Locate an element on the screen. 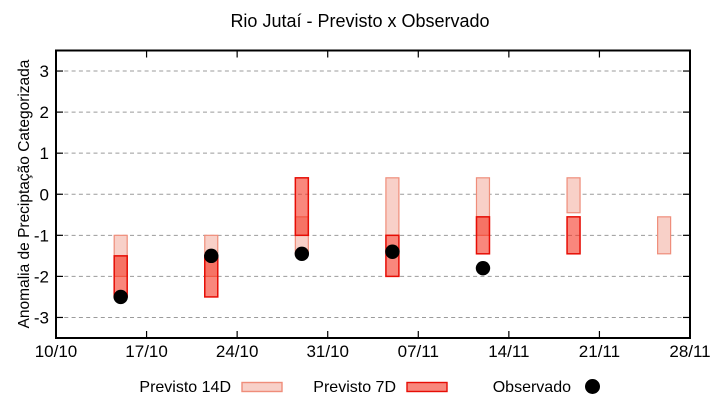 Image resolution: width=720 pixels, height=400 pixels. x-tick-label: 10/10 is located at coordinates (56, 351).